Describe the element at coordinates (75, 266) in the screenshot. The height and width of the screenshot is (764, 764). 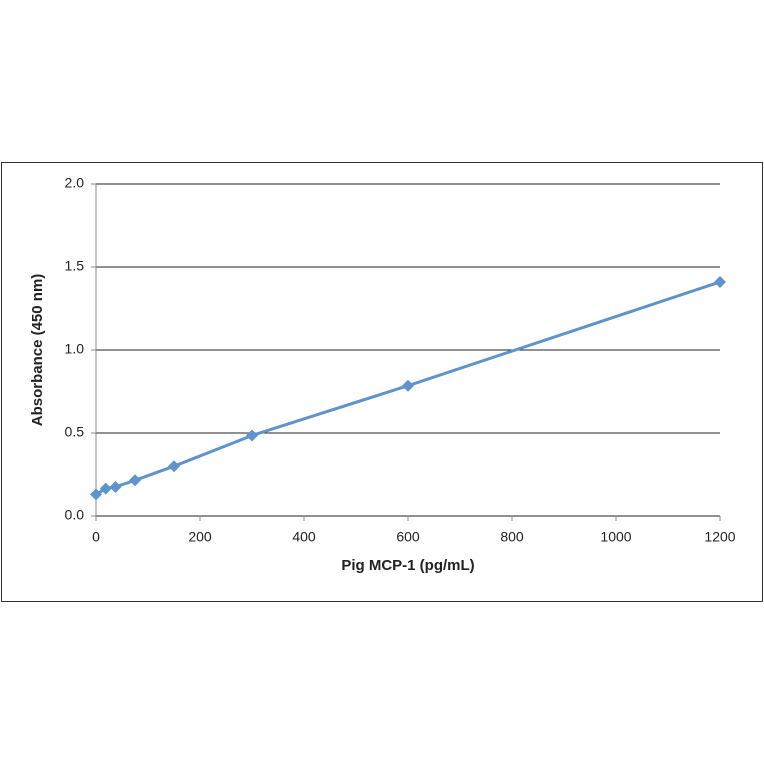
I see `y-tick-label: 1.5` at that location.